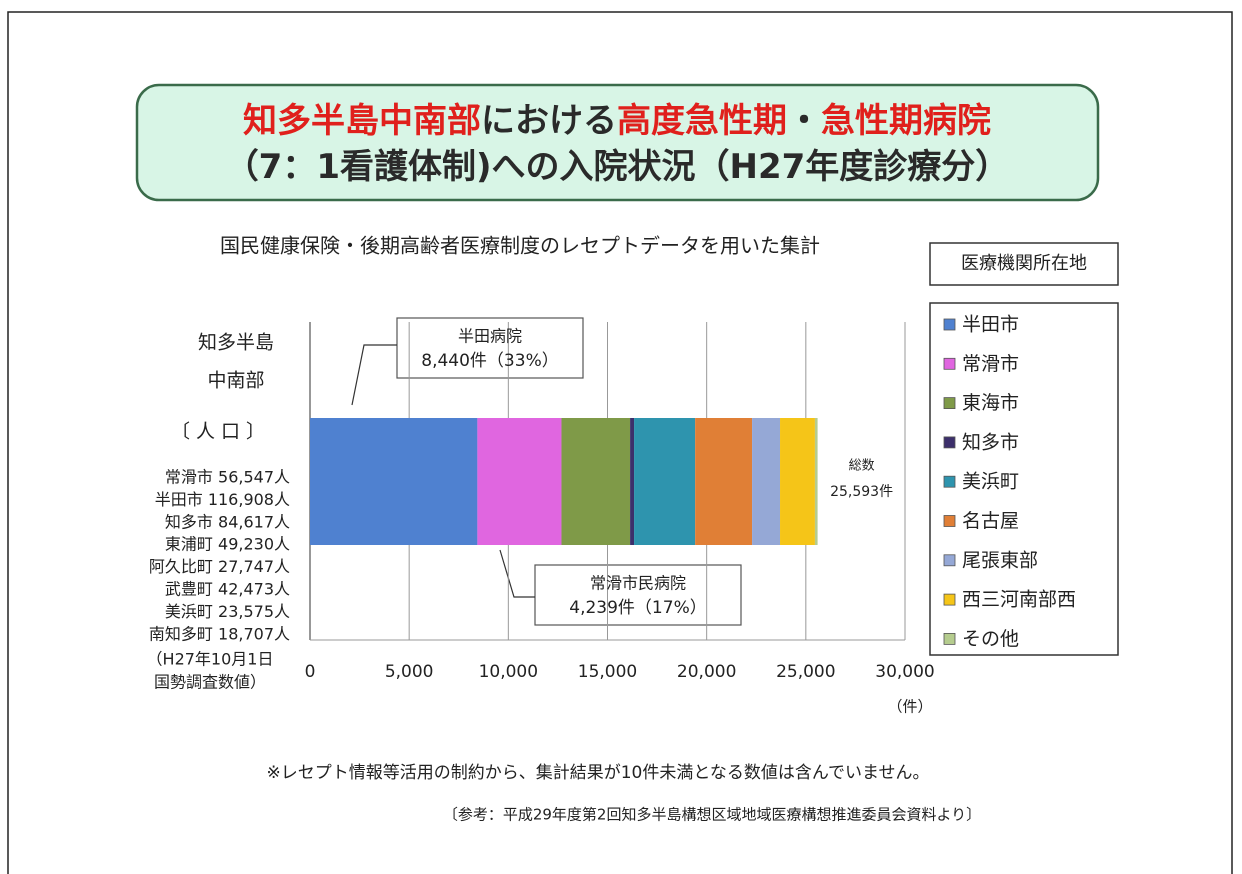  What do you see at coordinates (210, 659) in the screenshot?
I see `population-note: （H27年10月1日` at bounding box center [210, 659].